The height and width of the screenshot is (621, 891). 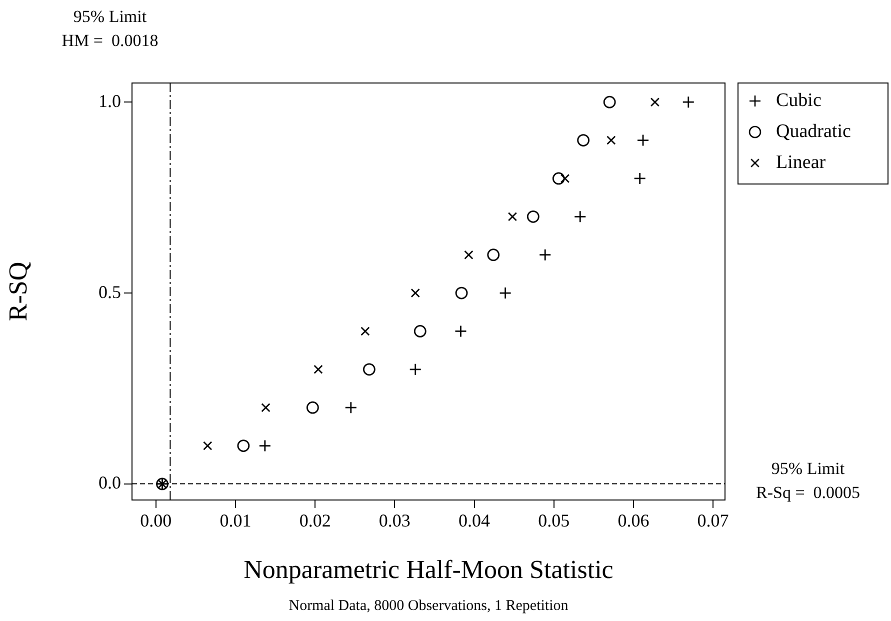 What do you see at coordinates (429, 569) in the screenshot?
I see `x-axis-title: Nonparametric Half-Moon Statistic` at bounding box center [429, 569].